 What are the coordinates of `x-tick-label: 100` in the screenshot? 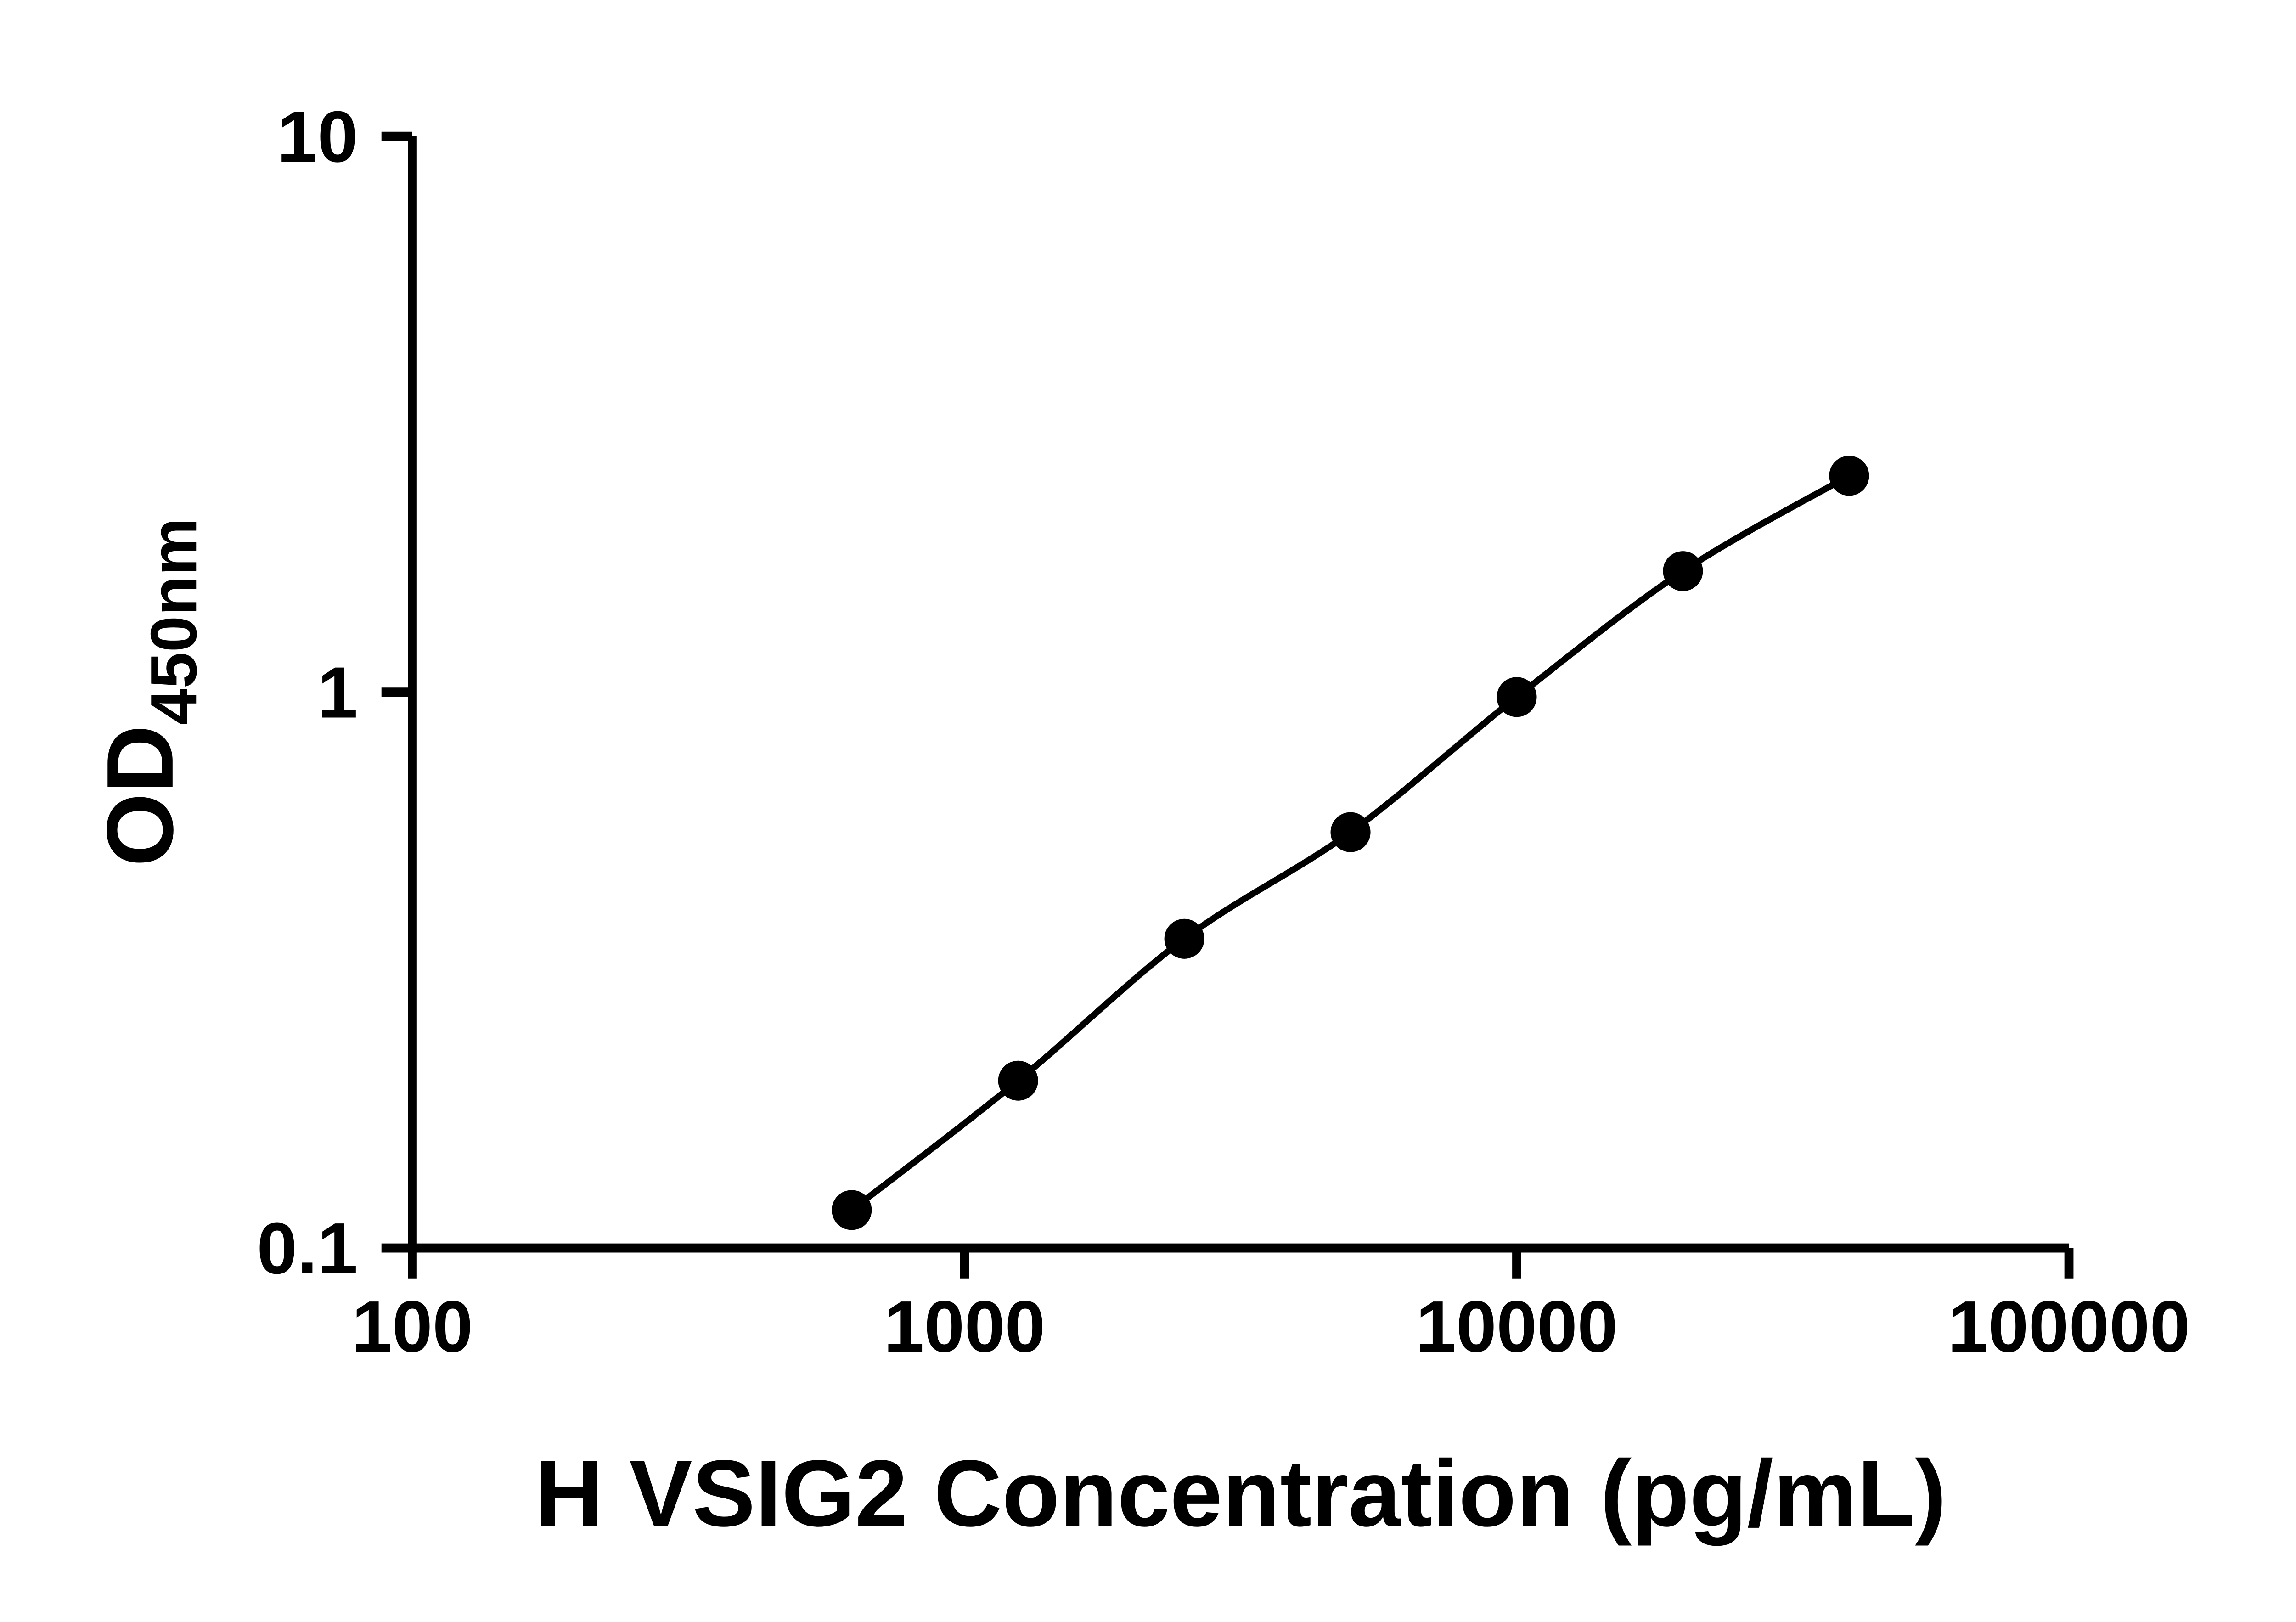 It's located at (412, 1326).